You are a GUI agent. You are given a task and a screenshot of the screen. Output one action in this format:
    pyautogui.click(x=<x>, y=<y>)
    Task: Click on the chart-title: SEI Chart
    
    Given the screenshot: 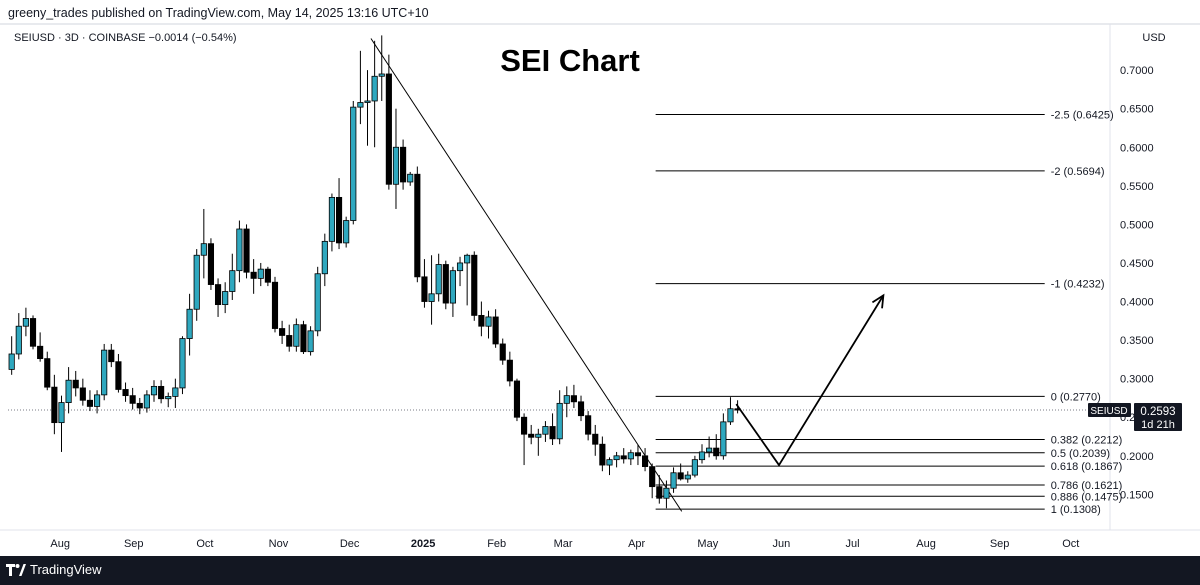 What is the action you would take?
    pyautogui.click(x=570, y=60)
    